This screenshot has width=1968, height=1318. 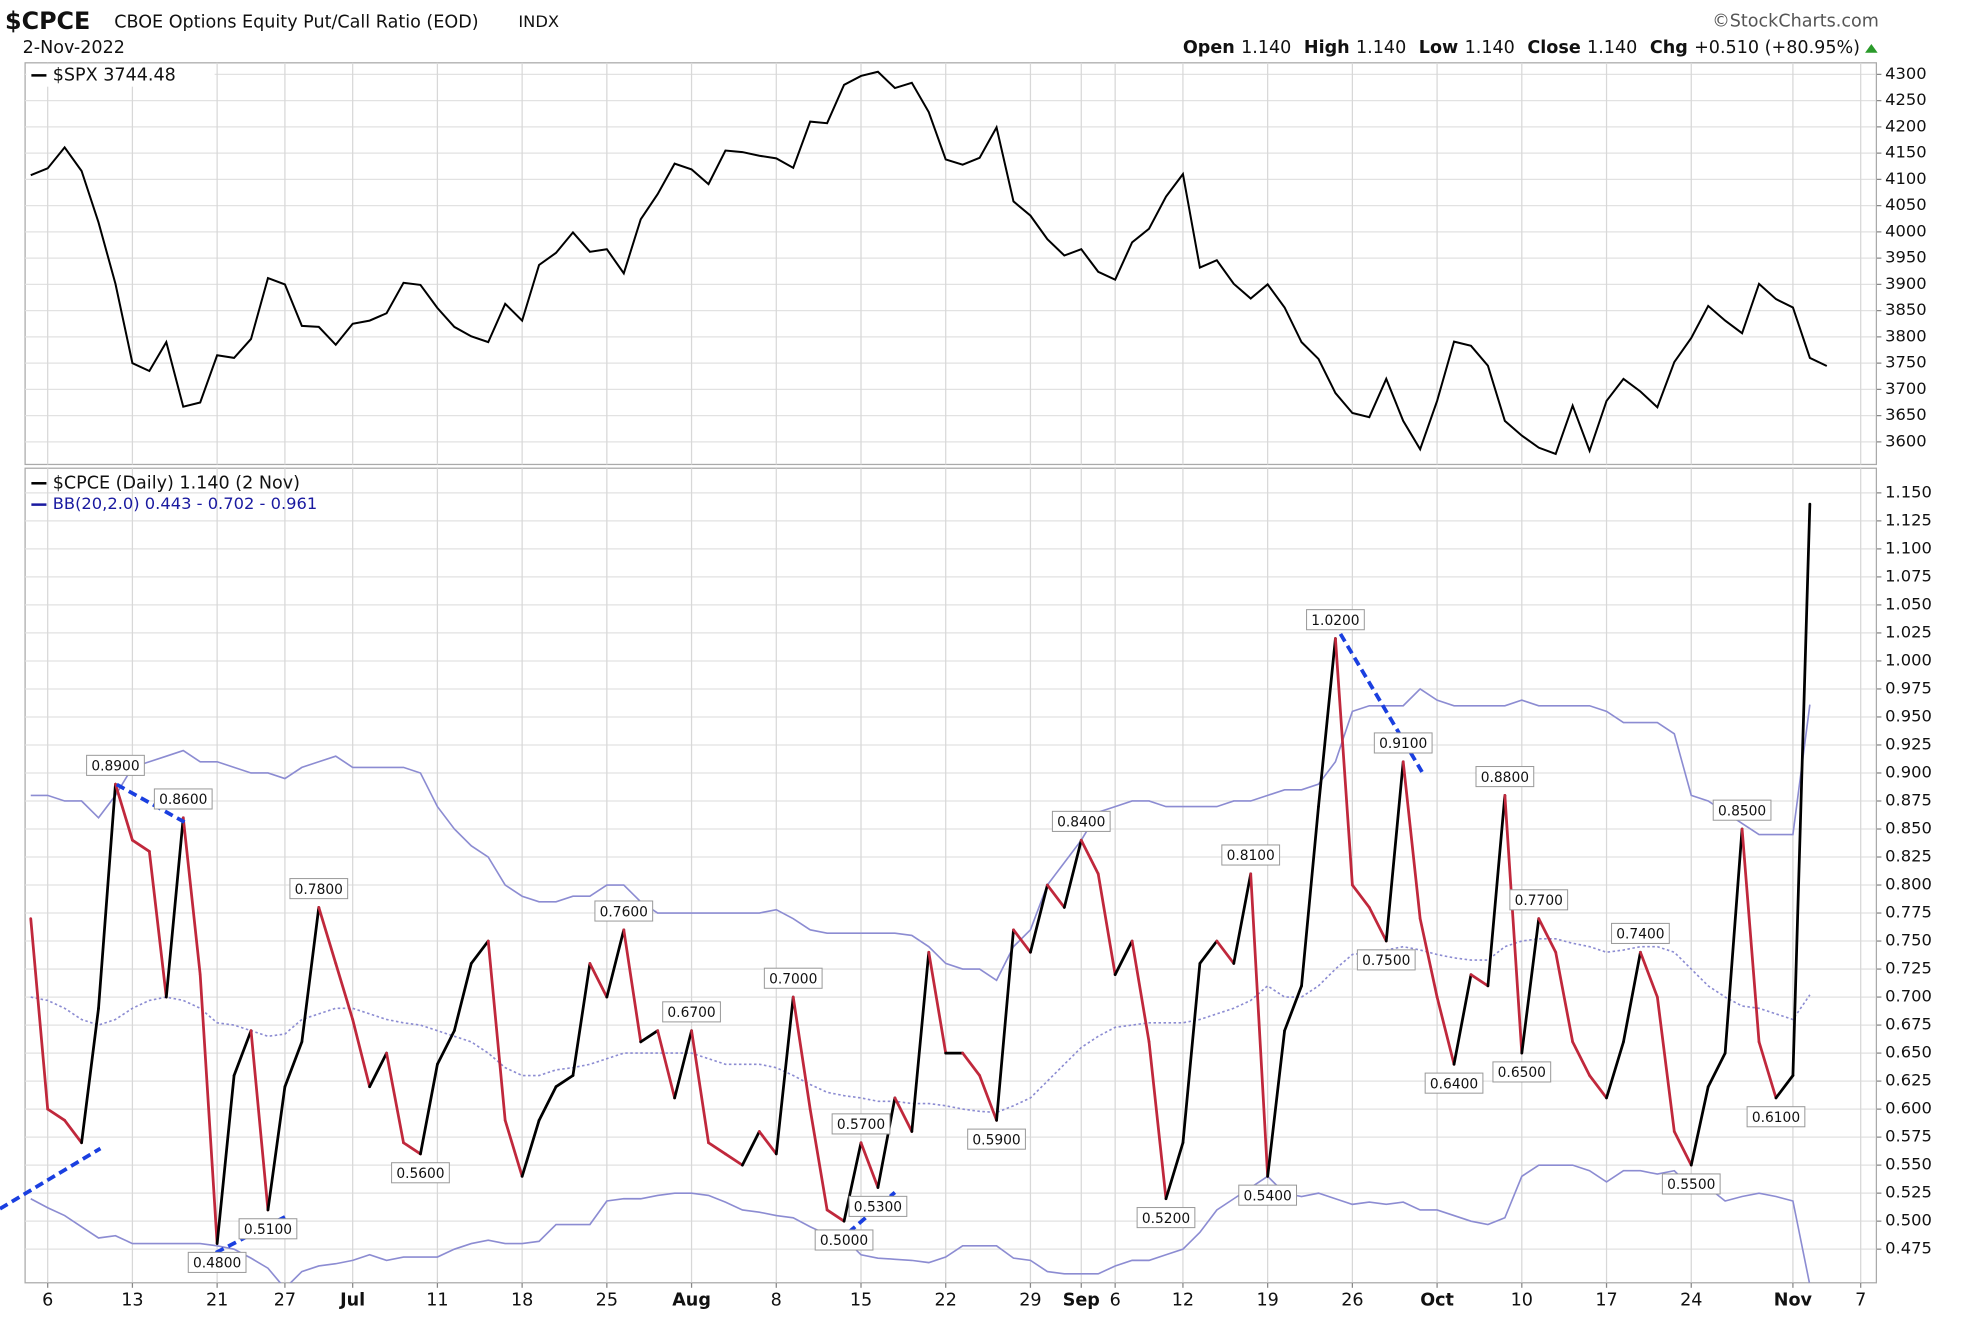 I want to click on y-tick-label: 3600, so click(x=1905, y=440).